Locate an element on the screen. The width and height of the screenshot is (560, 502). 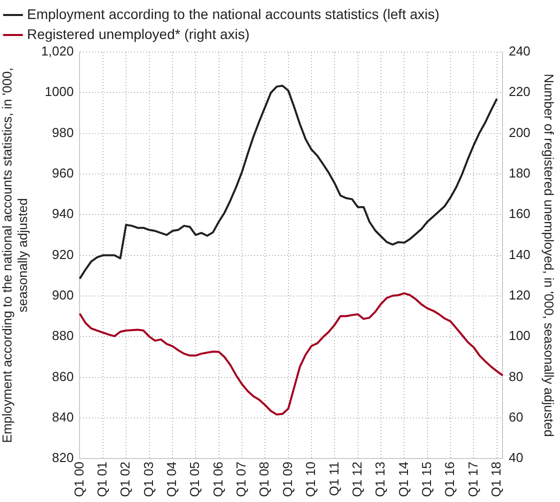
x-tick-label: Q1 07 is located at coordinates (241, 480).